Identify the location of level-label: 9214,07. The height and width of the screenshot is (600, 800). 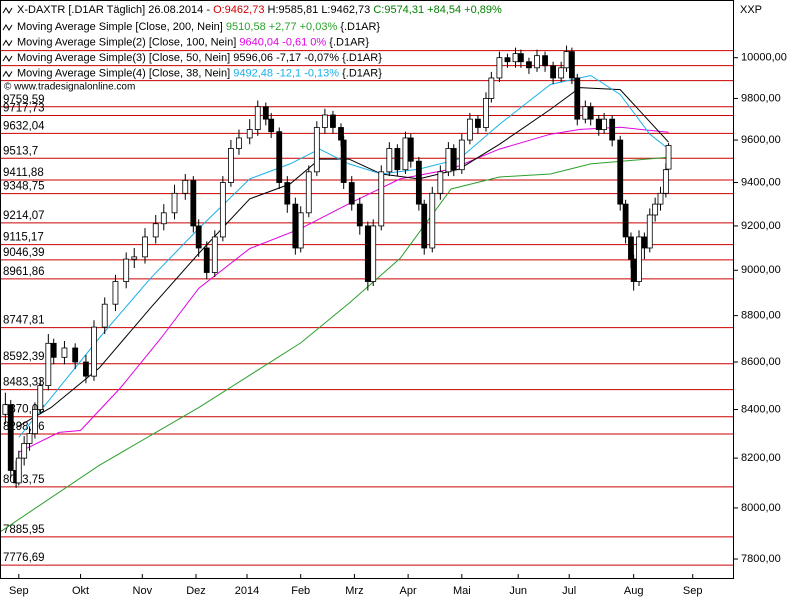
(24, 216).